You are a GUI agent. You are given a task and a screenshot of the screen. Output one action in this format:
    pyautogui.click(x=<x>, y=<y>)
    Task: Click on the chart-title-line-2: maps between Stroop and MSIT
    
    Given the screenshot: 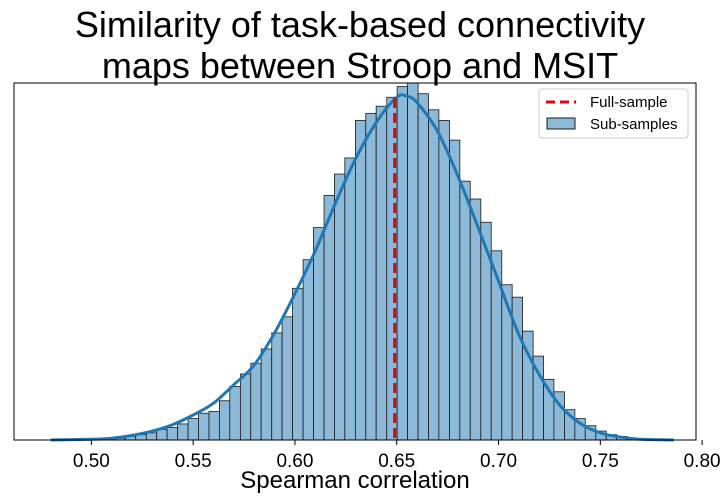 What is the action you would take?
    pyautogui.click(x=360, y=65)
    